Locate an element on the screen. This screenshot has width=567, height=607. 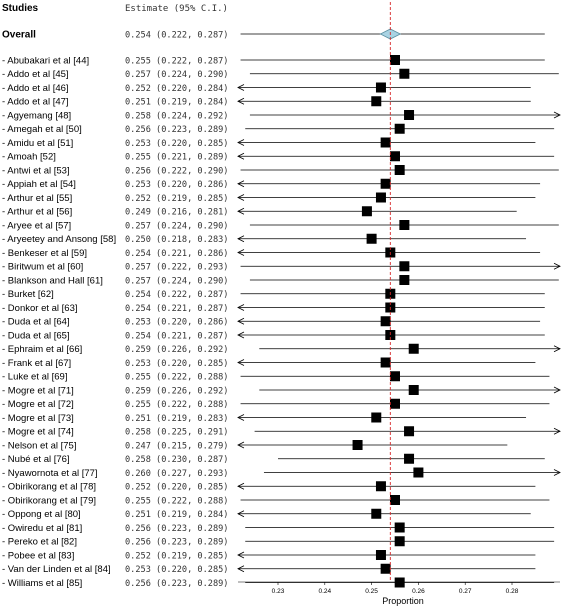
study-label: - Aryee et al [57] is located at coordinates (36, 225).